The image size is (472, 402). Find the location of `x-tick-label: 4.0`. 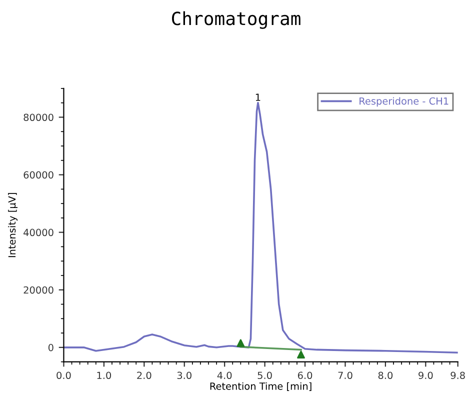

x-tick-label: 4.0 is located at coordinates (224, 376).